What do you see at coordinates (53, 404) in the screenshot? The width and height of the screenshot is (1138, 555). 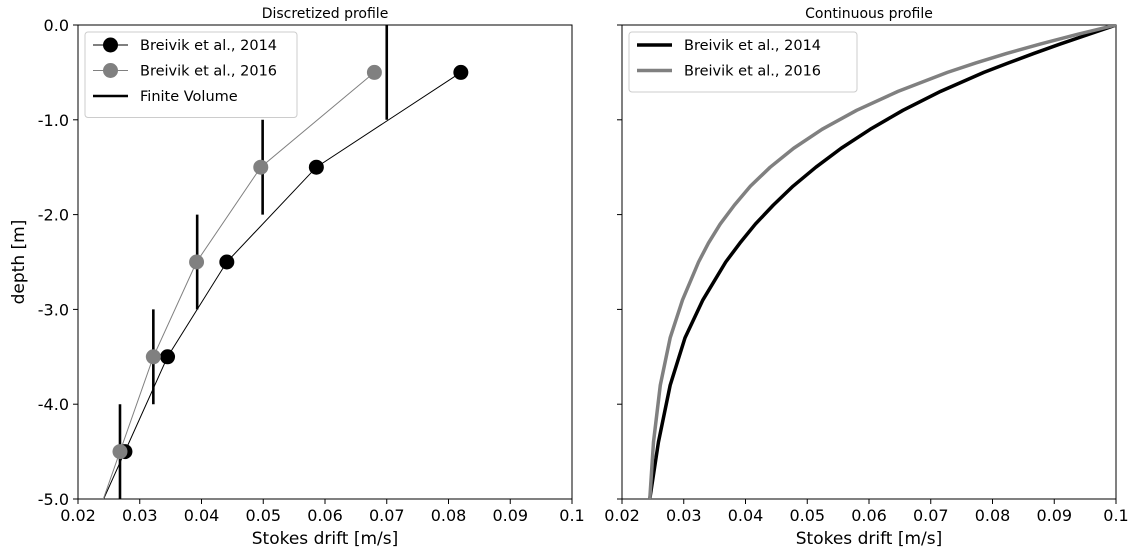 I see `y-tick-label: -4.0` at bounding box center [53, 404].